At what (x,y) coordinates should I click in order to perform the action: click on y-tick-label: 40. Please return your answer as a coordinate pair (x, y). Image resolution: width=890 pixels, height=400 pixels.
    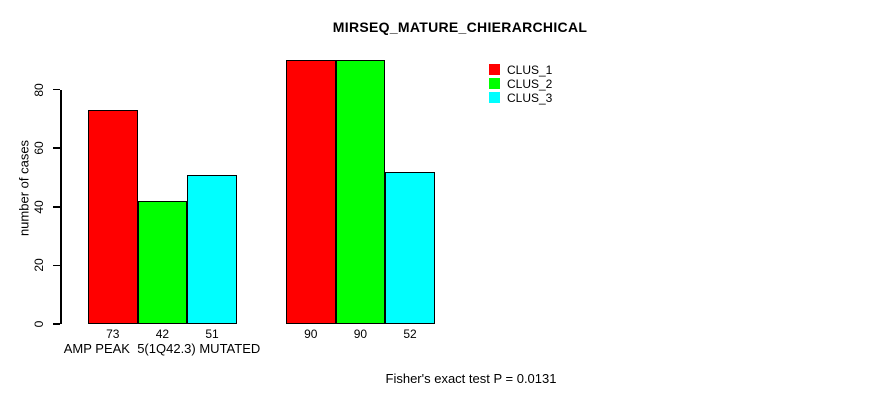
    Looking at the image, I should click on (39, 207).